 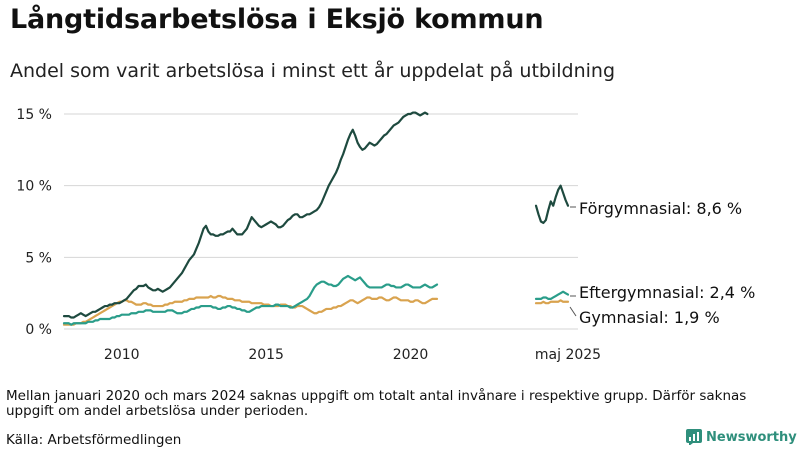 What do you see at coordinates (568, 355) in the screenshot?
I see `x-tick-label: maj 2025` at bounding box center [568, 355].